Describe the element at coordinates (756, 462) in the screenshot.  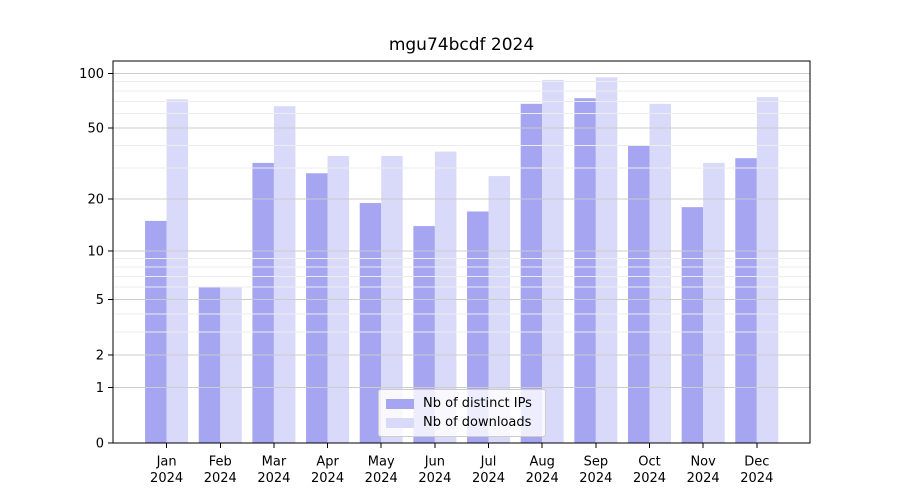
I see `x-tick-label-month: Dec` at that location.